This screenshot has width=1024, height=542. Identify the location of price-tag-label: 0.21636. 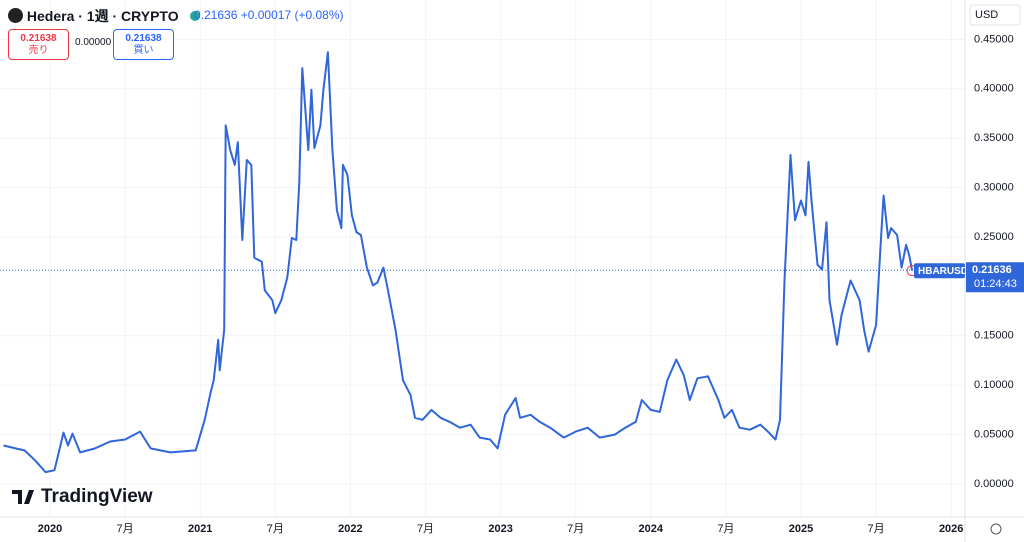
(992, 270).